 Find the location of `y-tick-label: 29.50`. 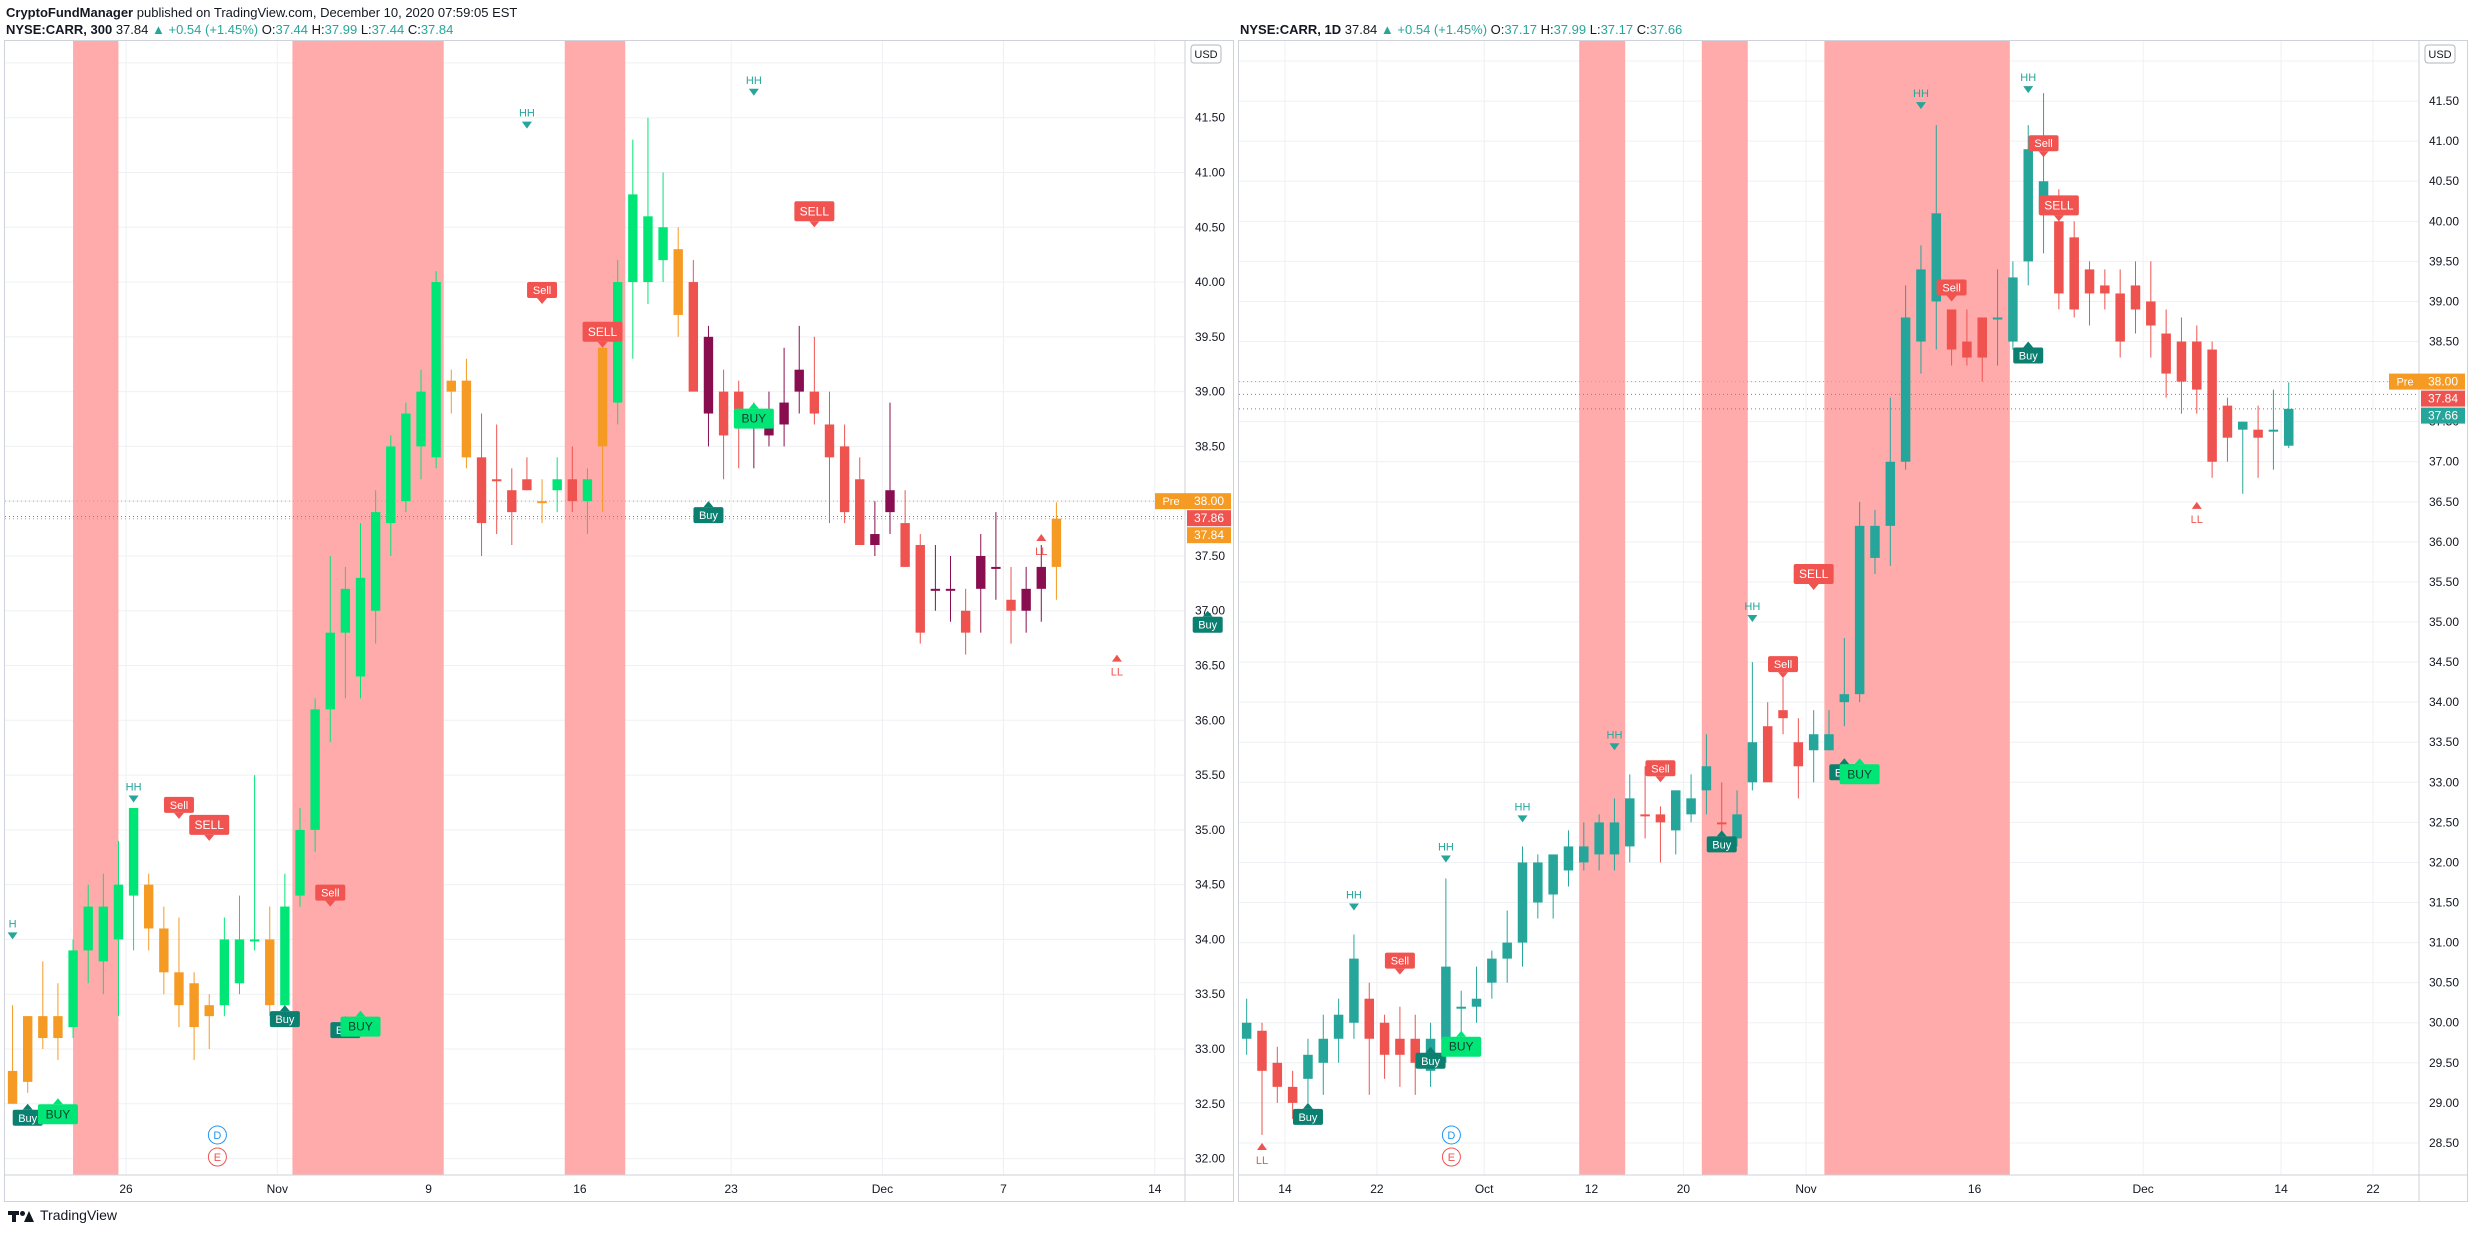

y-tick-label: 29.50 is located at coordinates (2444, 1063).